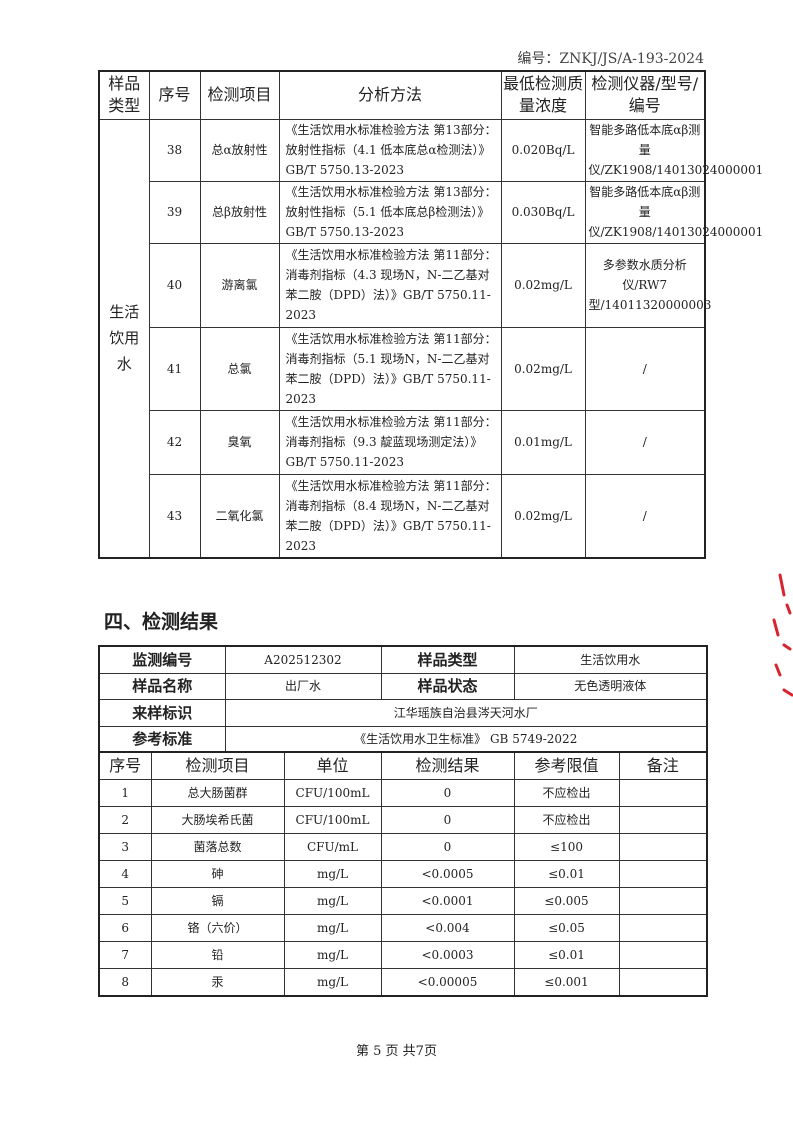 This screenshot has height=1122, width=793. I want to click on row-no: 7, so click(125, 955).